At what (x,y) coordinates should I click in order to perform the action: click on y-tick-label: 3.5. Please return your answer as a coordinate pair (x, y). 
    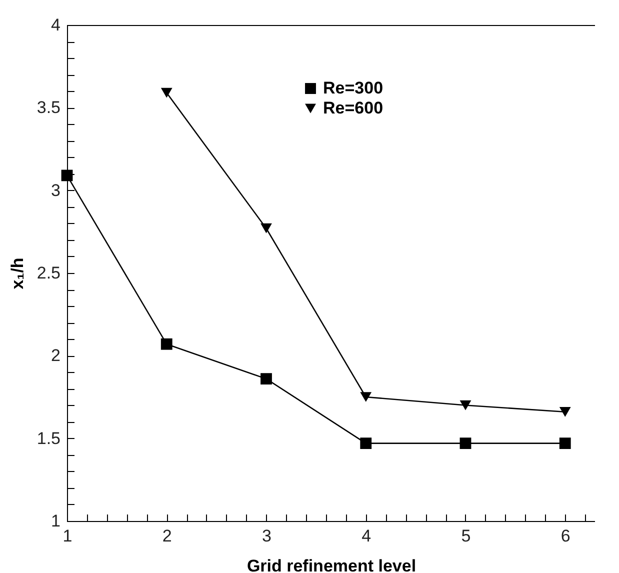
    Looking at the image, I should click on (48, 108).